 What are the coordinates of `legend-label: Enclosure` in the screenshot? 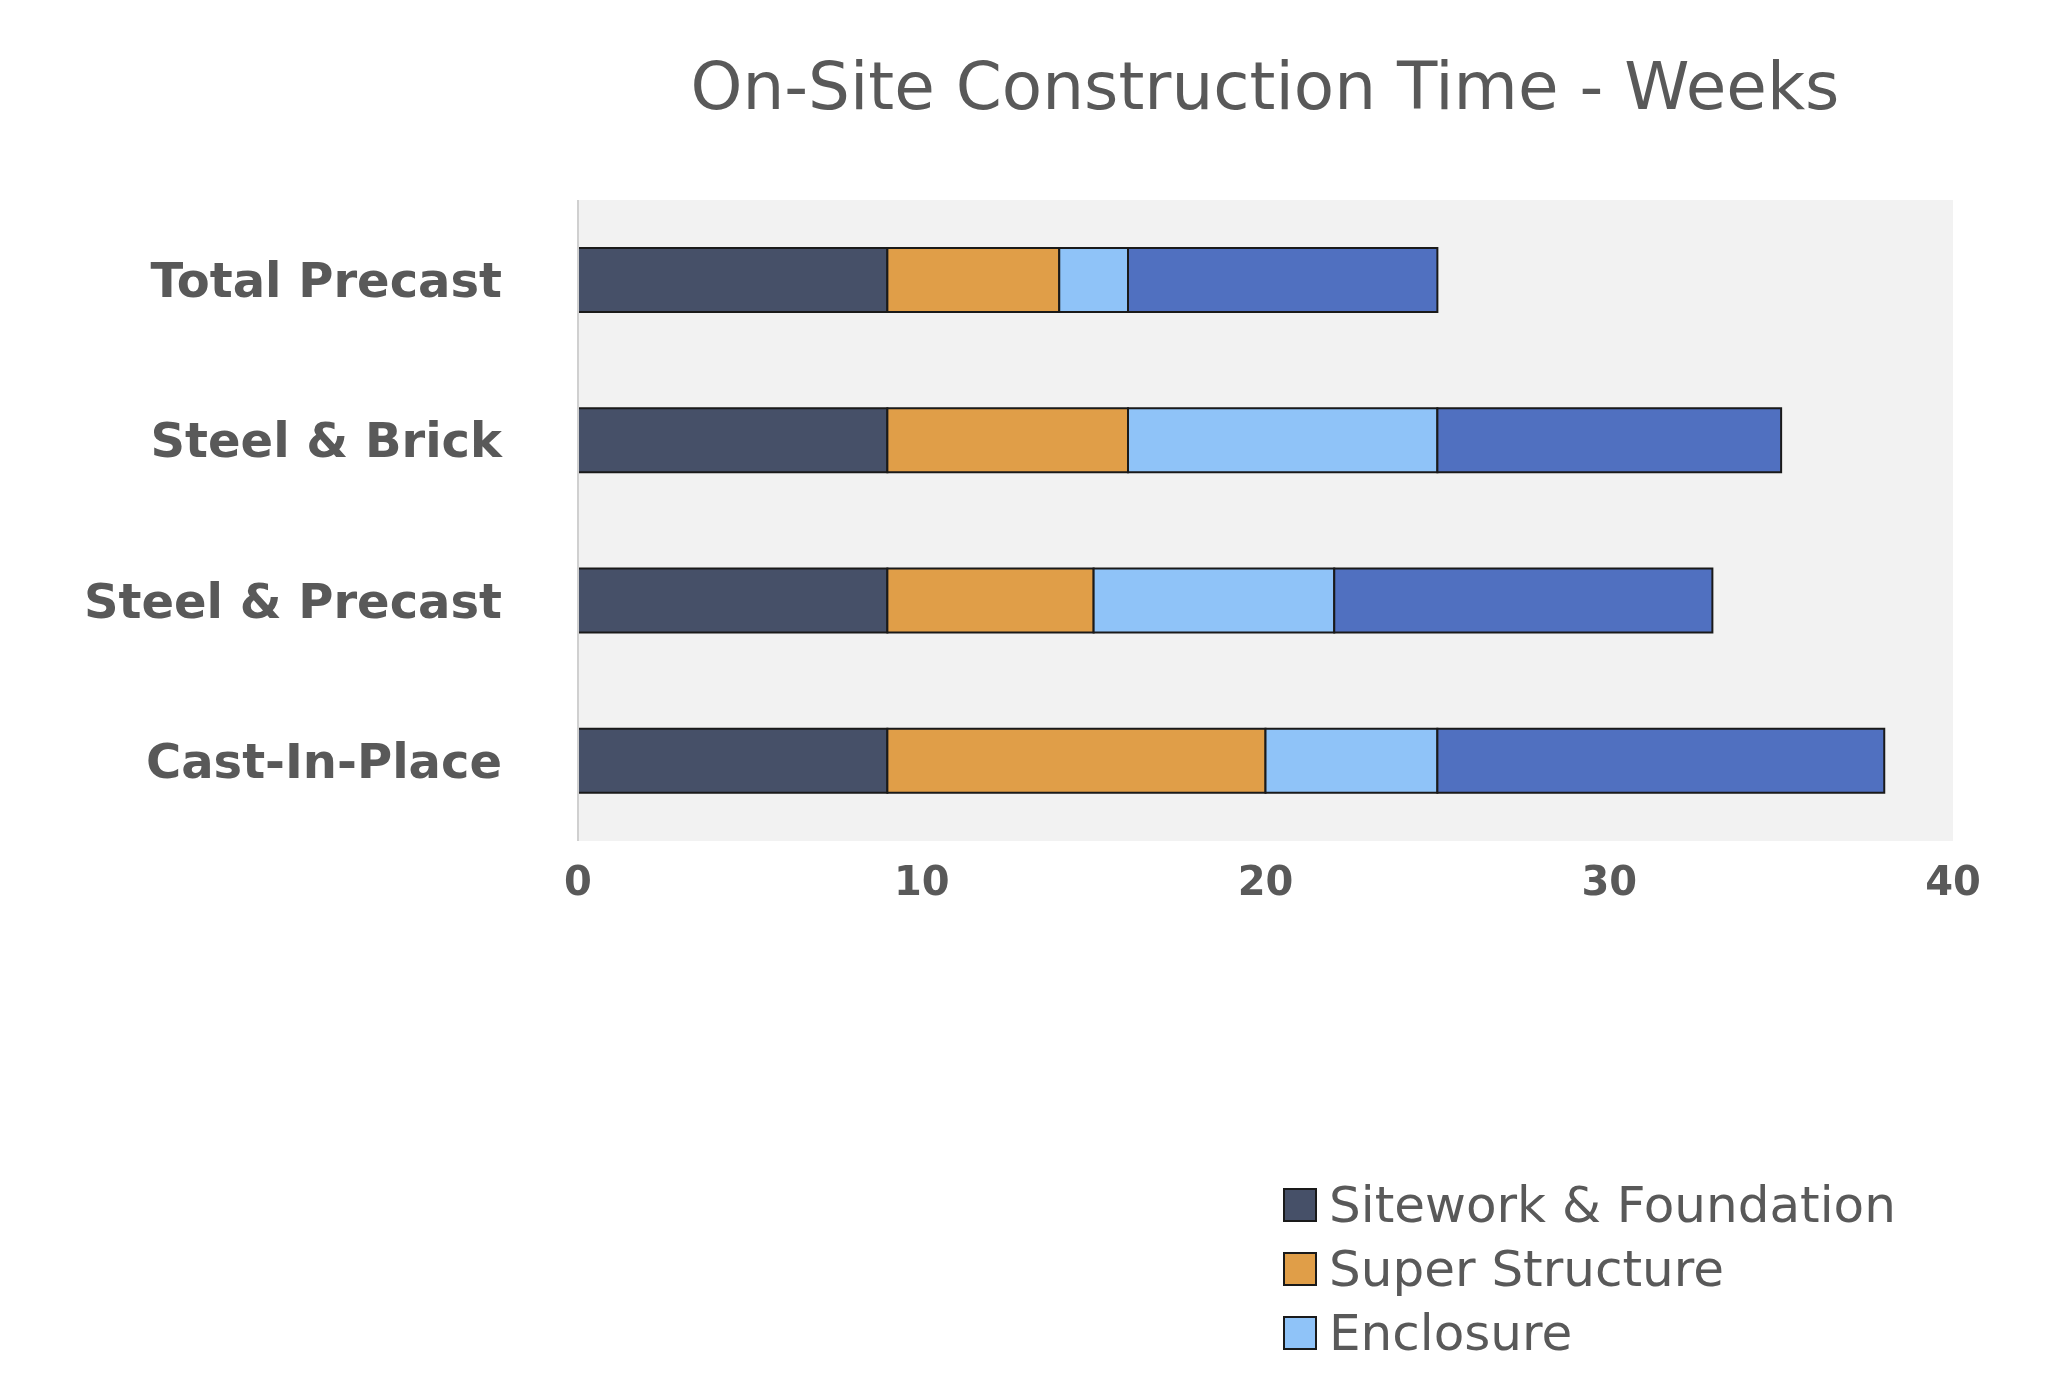 It's located at (1451, 1333).